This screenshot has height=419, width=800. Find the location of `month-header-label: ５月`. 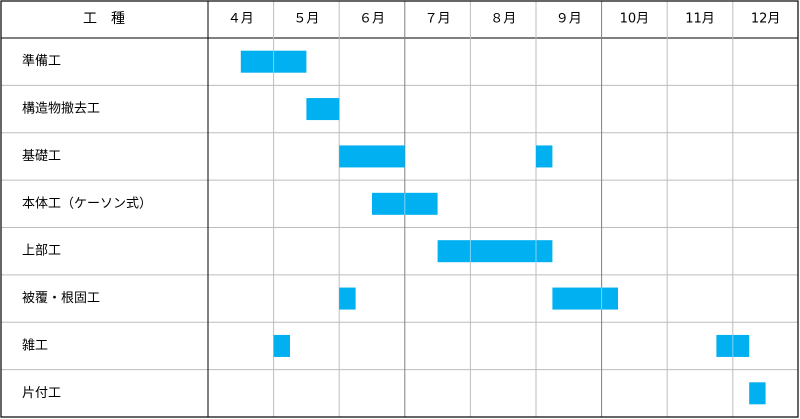

month-header-label: ５月 is located at coordinates (306, 19).